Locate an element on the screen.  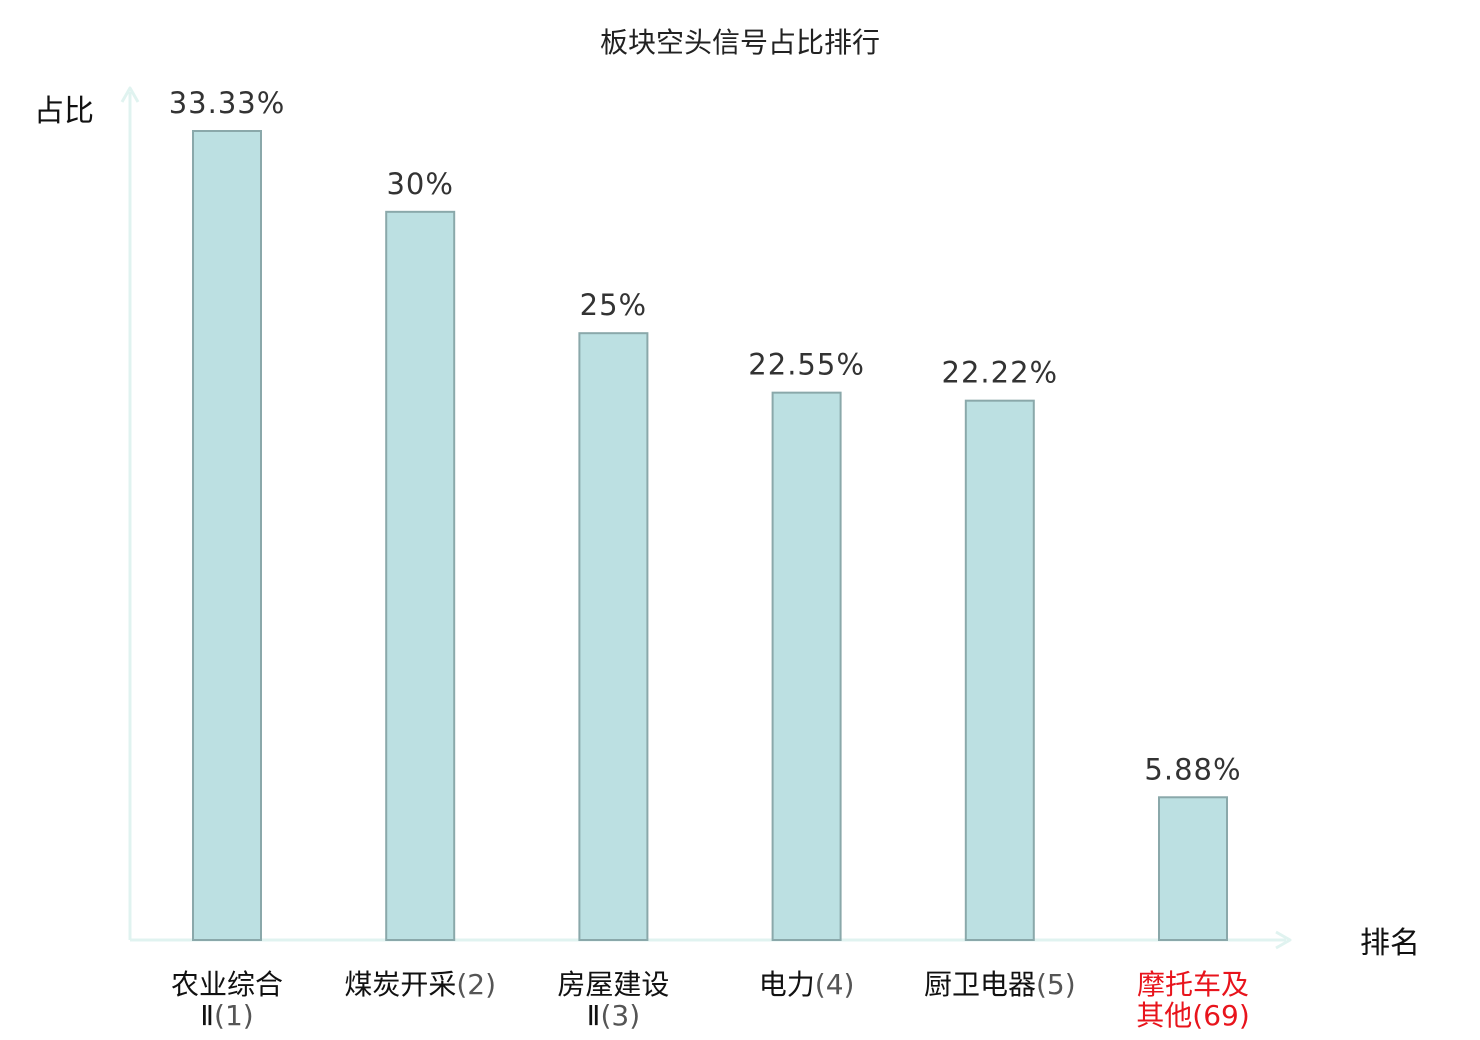
category-label-line: 电力(4) is located at coordinates (807, 984).